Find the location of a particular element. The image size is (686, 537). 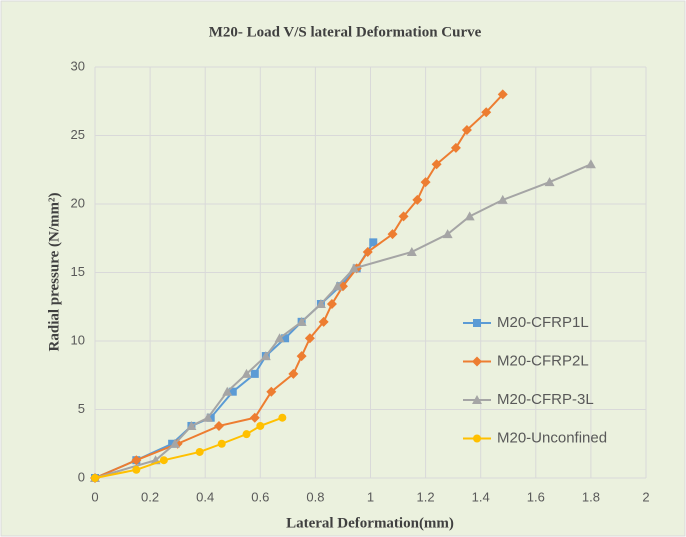

y-tick-label: 10 is located at coordinates (78, 339).